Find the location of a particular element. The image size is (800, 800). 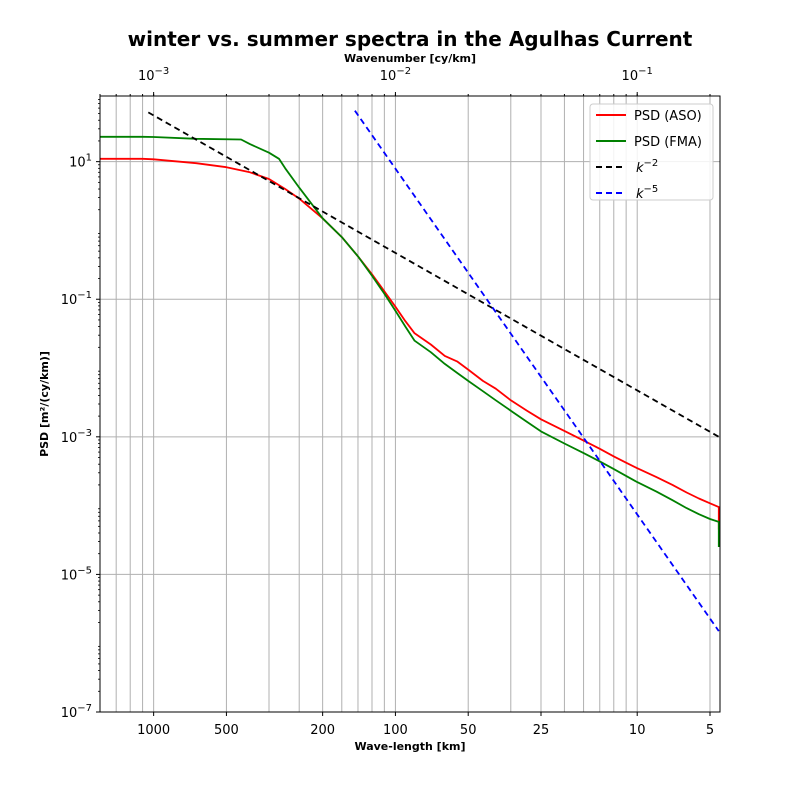

legend-label-1: PSD (ASO) is located at coordinates (668, 116).